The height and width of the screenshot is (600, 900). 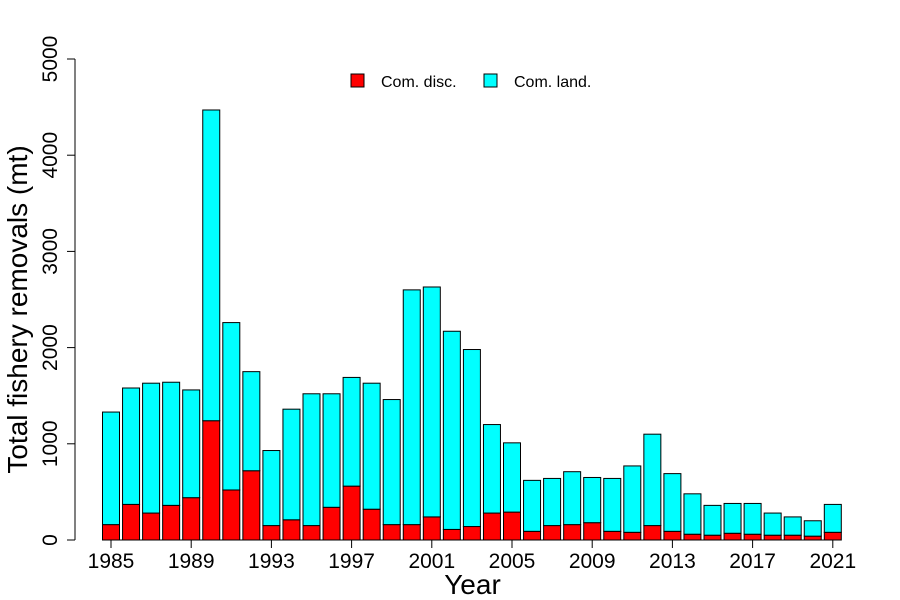 What do you see at coordinates (472, 556) in the screenshot?
I see `x-ticks: 1985 1989 1993 1997 2001 2005 2009 2013 2017 2021` at bounding box center [472, 556].